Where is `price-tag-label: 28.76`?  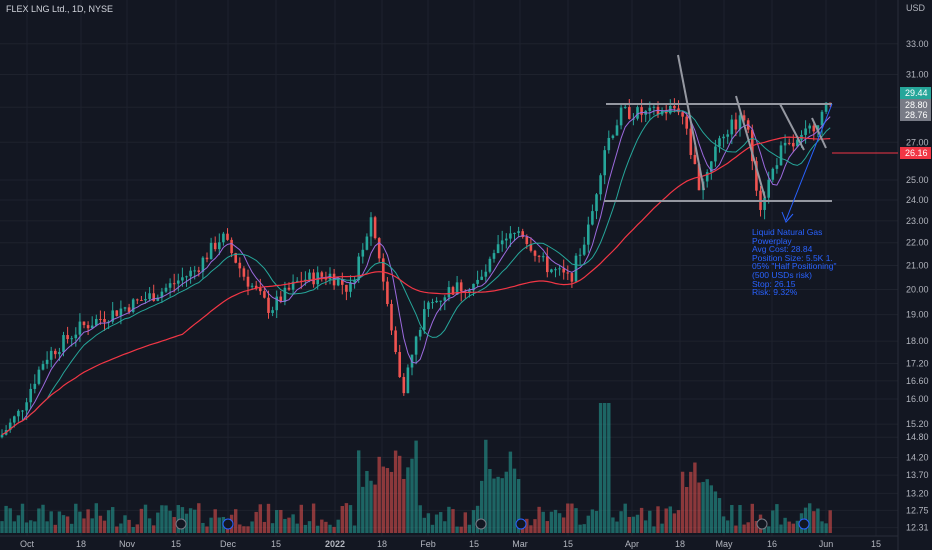
price-tag-label: 28.76 is located at coordinates (916, 115).